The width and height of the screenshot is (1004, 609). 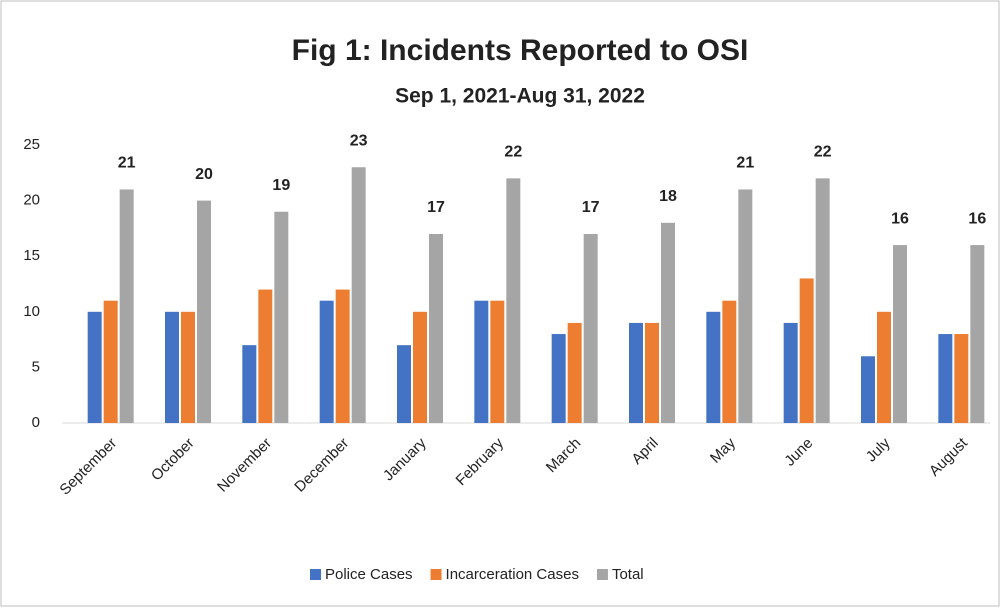 What do you see at coordinates (520, 96) in the screenshot?
I see `chart-subtitle: Sep 1, 2021-Aug 31, 2022` at bounding box center [520, 96].